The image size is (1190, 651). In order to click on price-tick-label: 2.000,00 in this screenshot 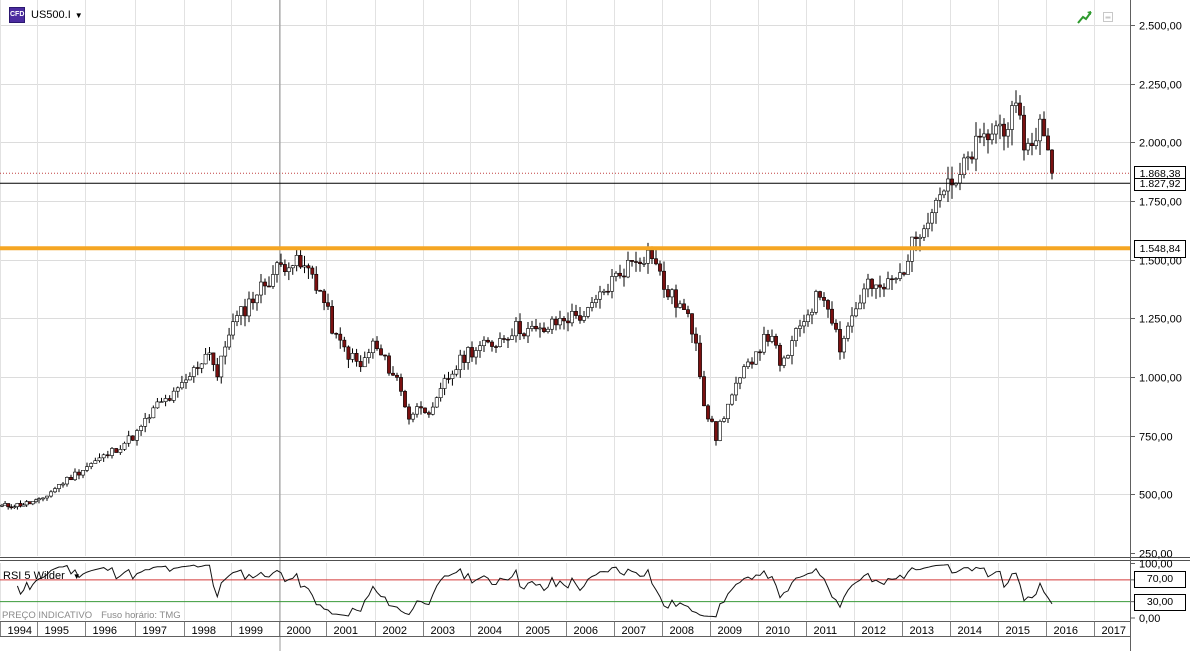, I will do `click(1160, 144)`.